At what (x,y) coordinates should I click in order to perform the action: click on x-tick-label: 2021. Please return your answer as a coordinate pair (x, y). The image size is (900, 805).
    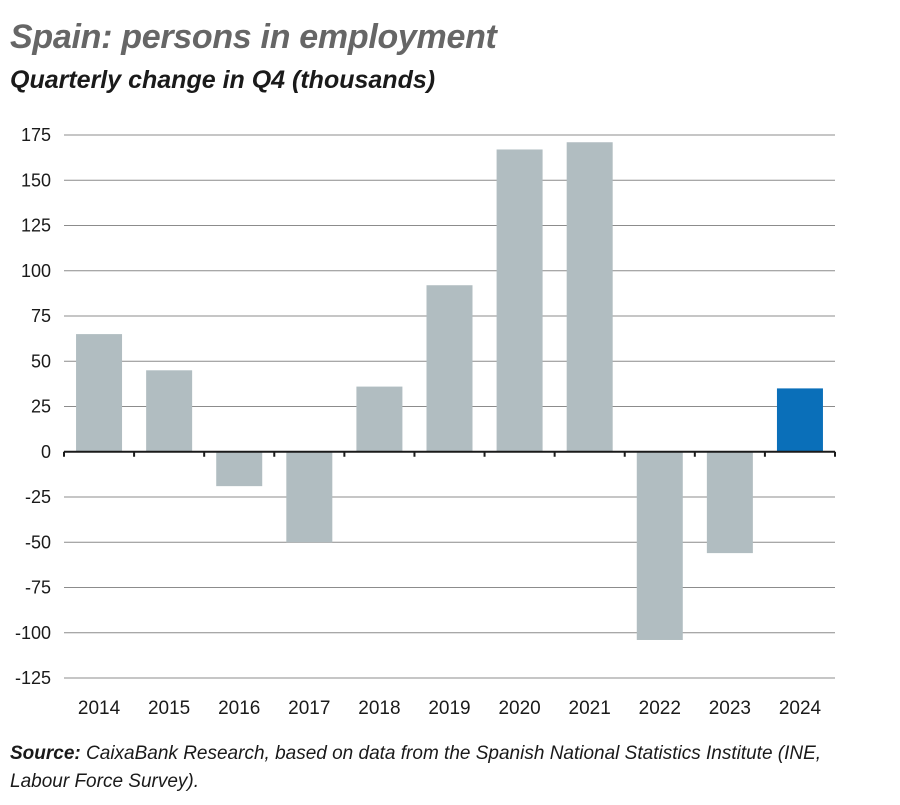
    Looking at the image, I should click on (590, 708).